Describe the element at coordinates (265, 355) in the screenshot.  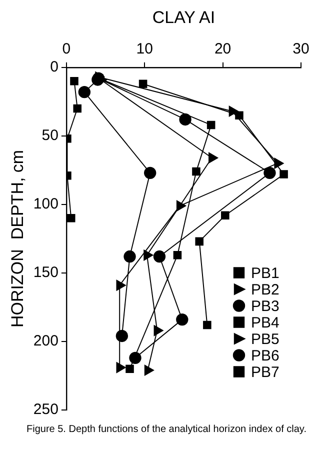
I see `legend-label: PB6` at that location.